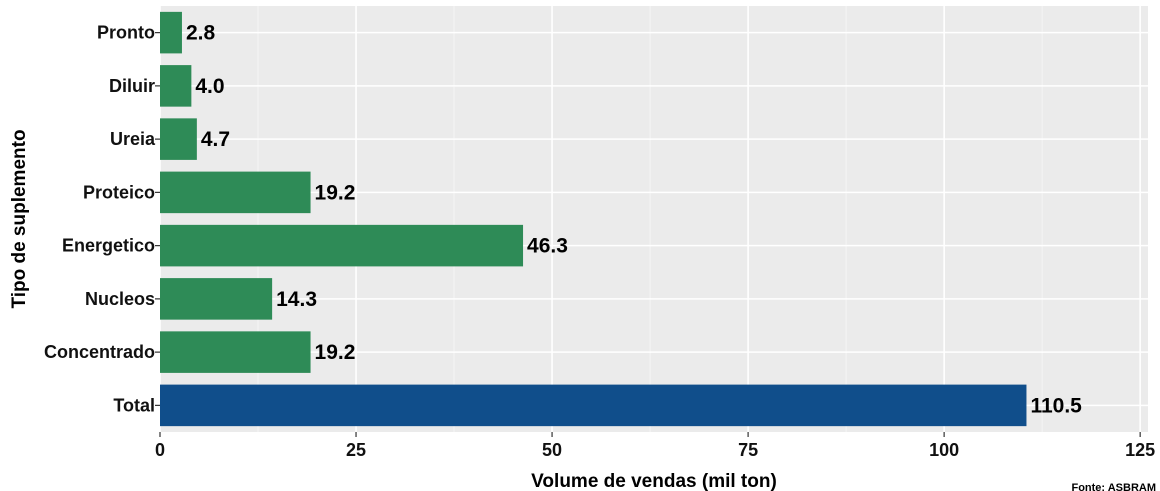  What do you see at coordinates (119, 192) in the screenshot?
I see `y-tick-label-proteico: Proteico` at bounding box center [119, 192].